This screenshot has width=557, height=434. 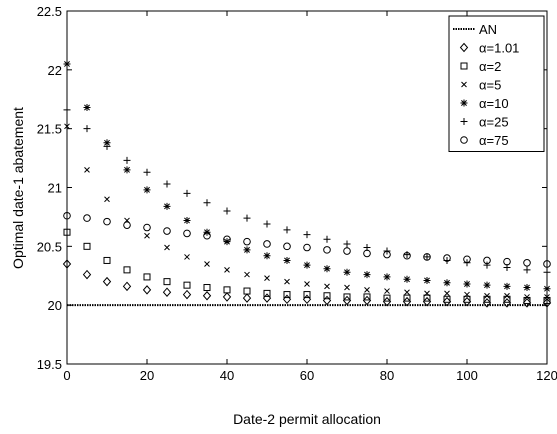 What do you see at coordinates (49, 246) in the screenshot?
I see `y-tick-label: 20.5` at bounding box center [49, 246].